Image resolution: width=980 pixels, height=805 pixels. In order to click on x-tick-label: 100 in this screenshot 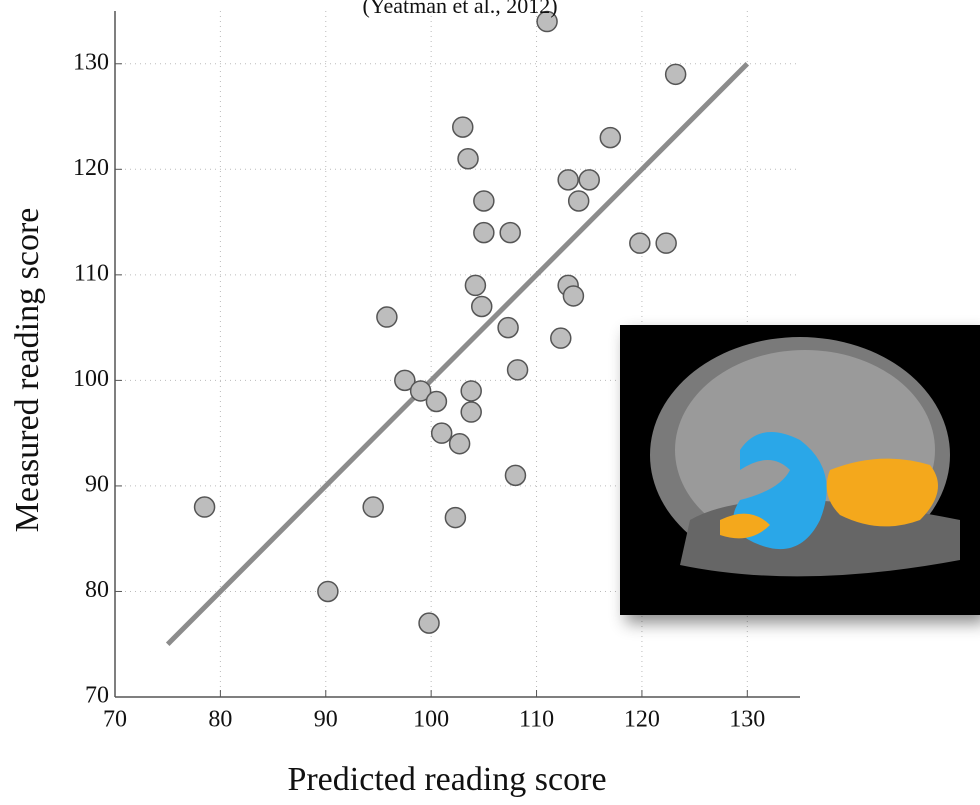, I will do `click(431, 720)`.